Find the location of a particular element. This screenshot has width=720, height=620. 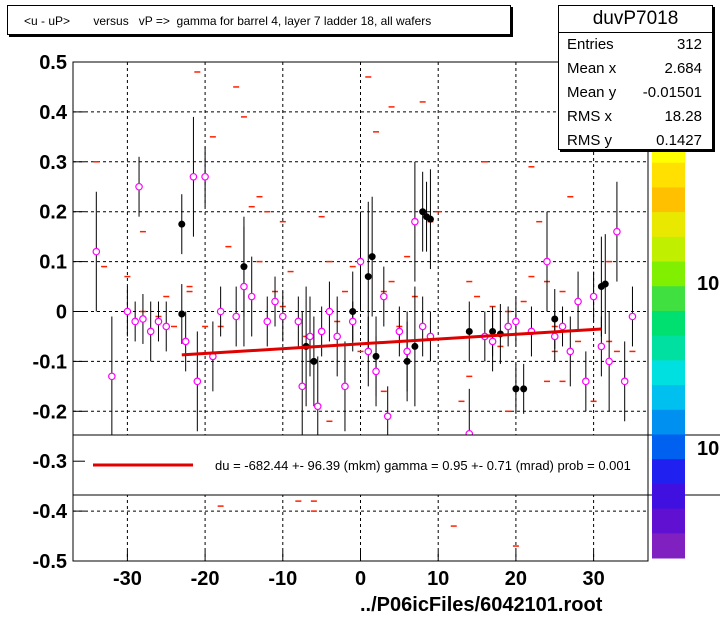

y-tick-label: 0.3 is located at coordinates (53, 163).